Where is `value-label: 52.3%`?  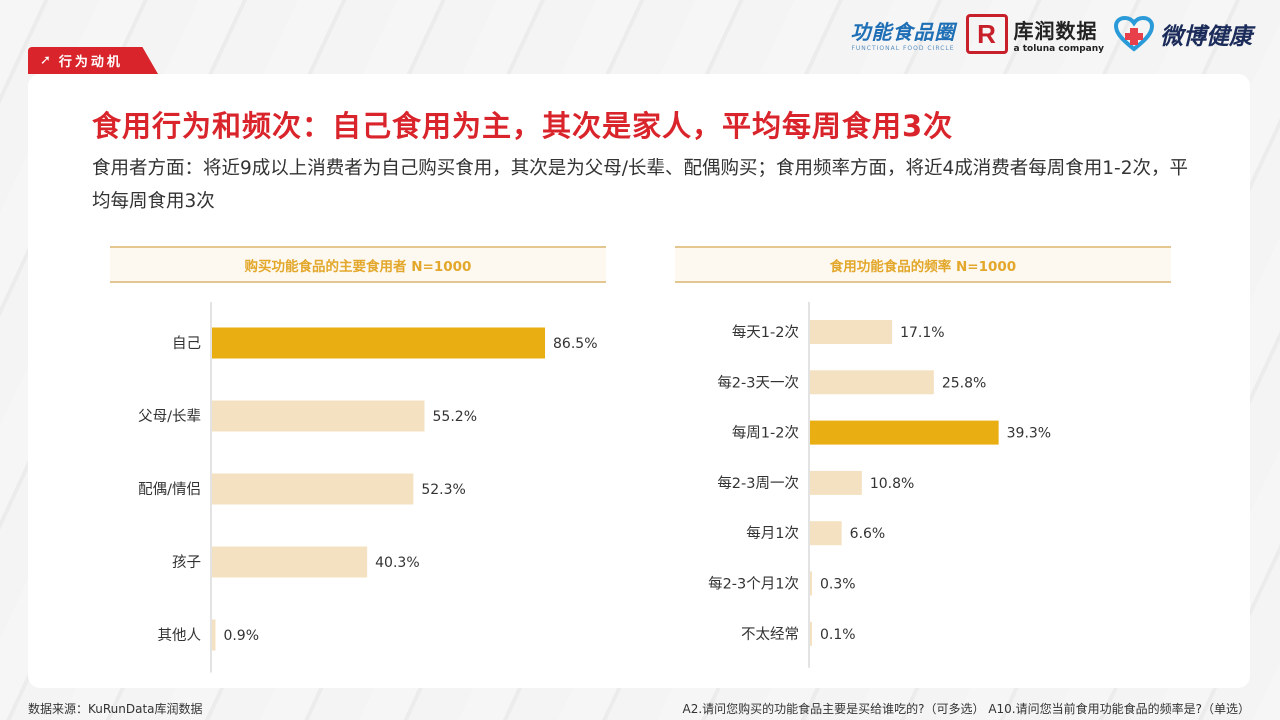
value-label: 52.3% is located at coordinates (443, 490).